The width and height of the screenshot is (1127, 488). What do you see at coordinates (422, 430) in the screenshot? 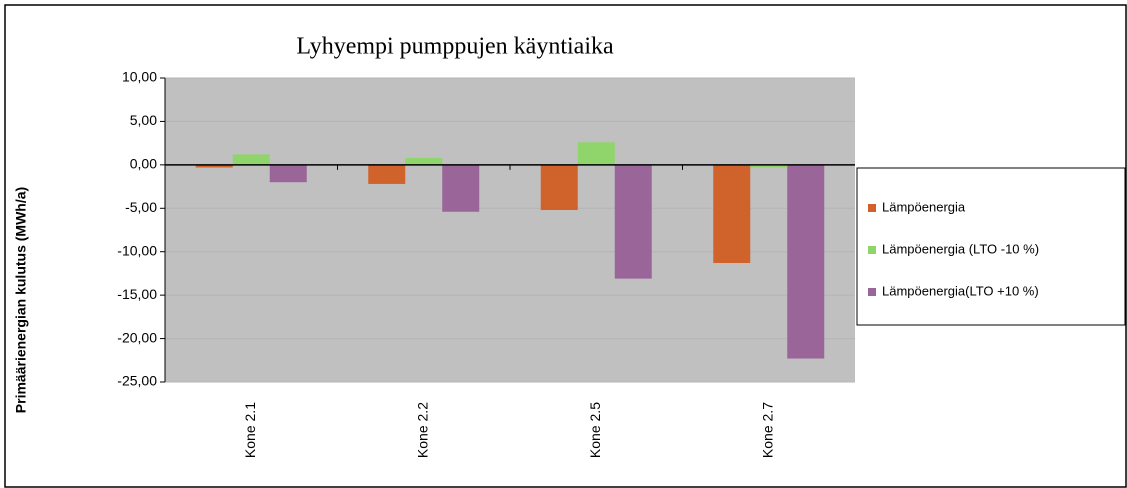
I see `x-tick-label: Kone 2.2` at bounding box center [422, 430].